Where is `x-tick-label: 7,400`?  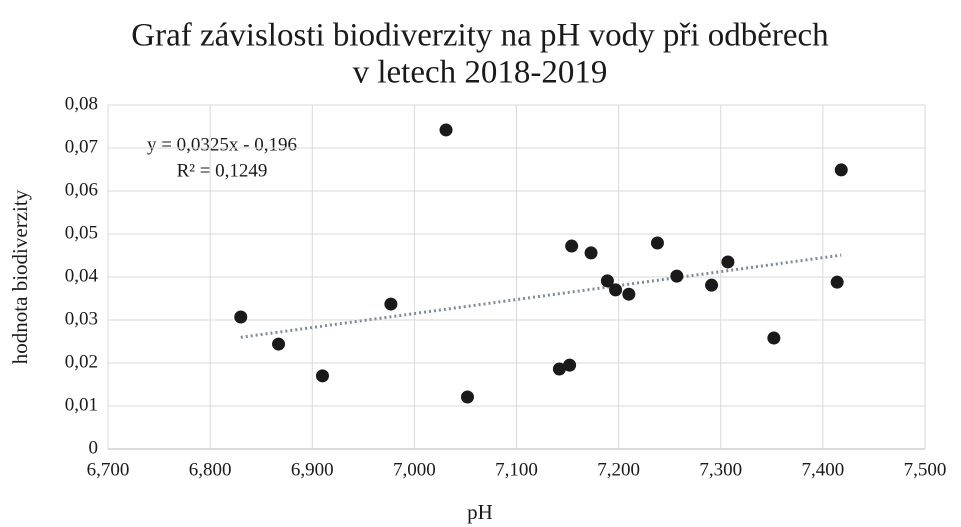 x-tick-label: 7,400 is located at coordinates (823, 469).